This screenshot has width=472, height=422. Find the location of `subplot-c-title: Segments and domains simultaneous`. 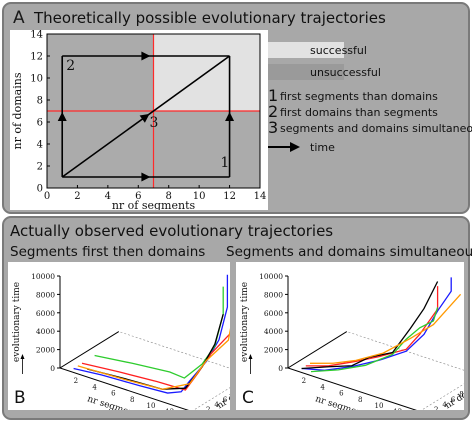

subplot-c-title: Segments and domains simultaneous is located at coordinates (349, 252).